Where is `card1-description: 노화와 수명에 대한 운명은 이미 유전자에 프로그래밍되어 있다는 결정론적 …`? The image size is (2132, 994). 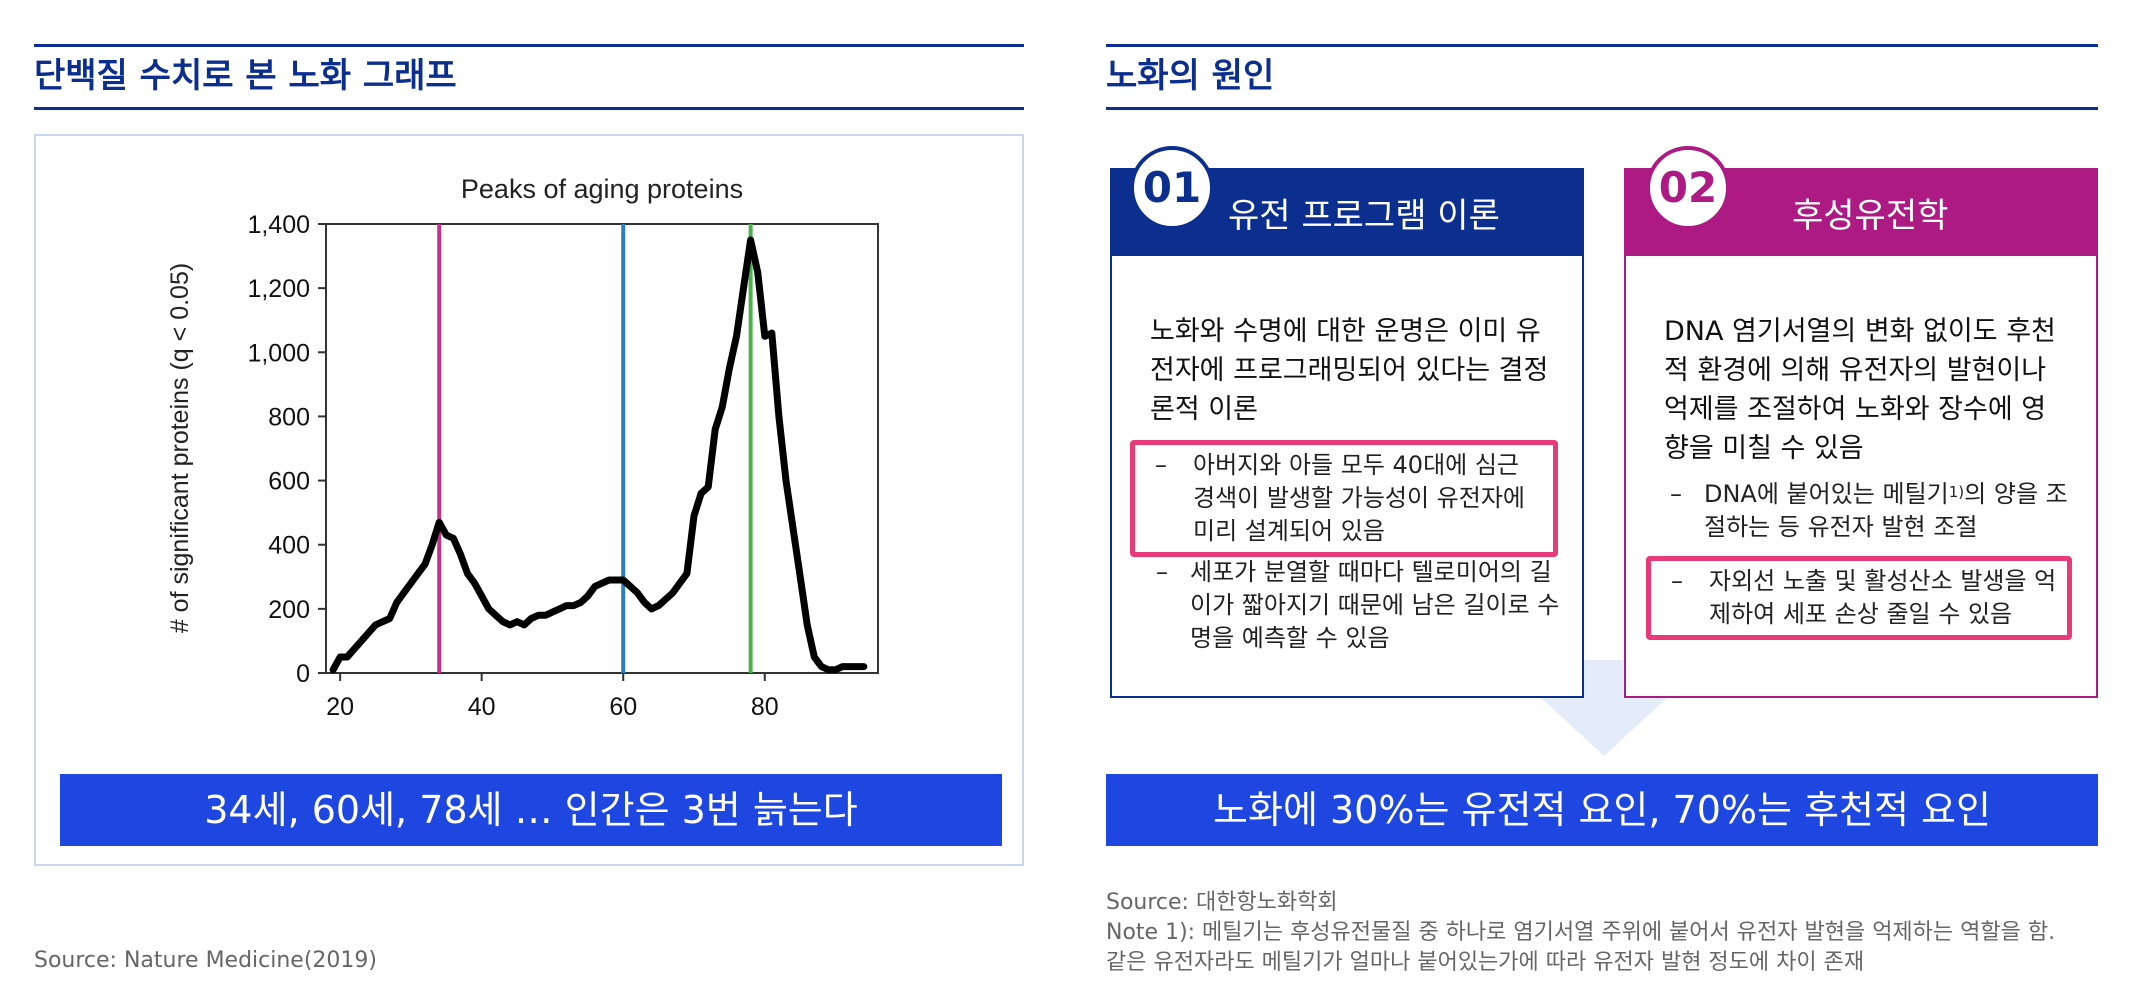 card1-description: 노화와 수명에 대한 운명은 이미 유전자에 프로그래밍되어 있다는 결정론적 … is located at coordinates (1349, 370).